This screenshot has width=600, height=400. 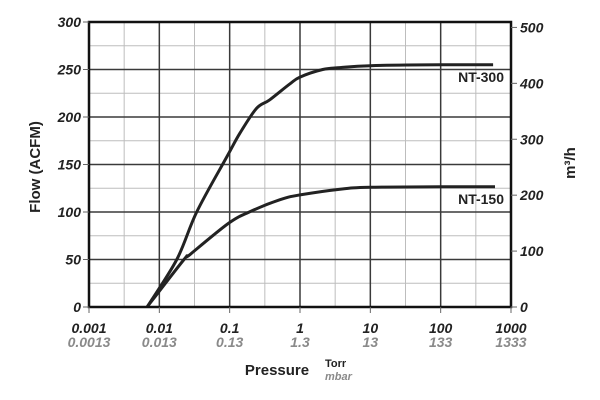 I want to click on x-tick-label: 0.1, so click(x=230, y=328).